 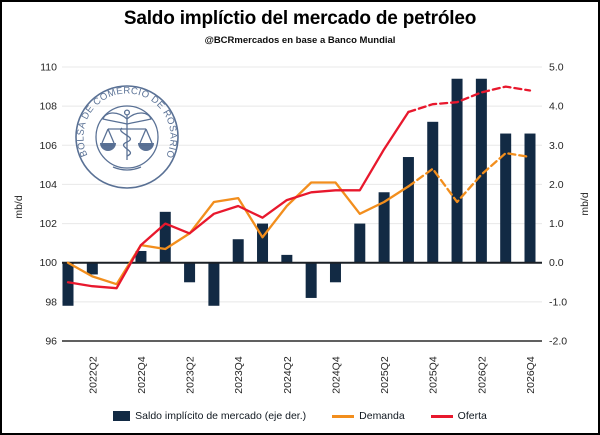 I want to click on chart-title: Saldo implíctio del mercado de petróleo, so click(x=300, y=18).